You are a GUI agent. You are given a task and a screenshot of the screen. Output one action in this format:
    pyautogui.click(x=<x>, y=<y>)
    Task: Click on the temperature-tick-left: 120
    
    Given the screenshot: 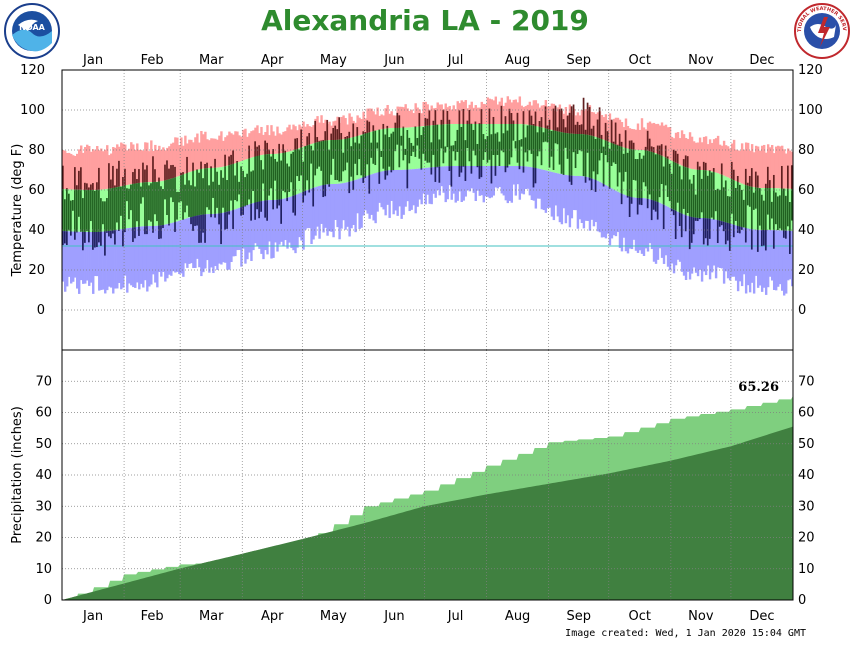 What is the action you would take?
    pyautogui.click(x=32, y=70)
    